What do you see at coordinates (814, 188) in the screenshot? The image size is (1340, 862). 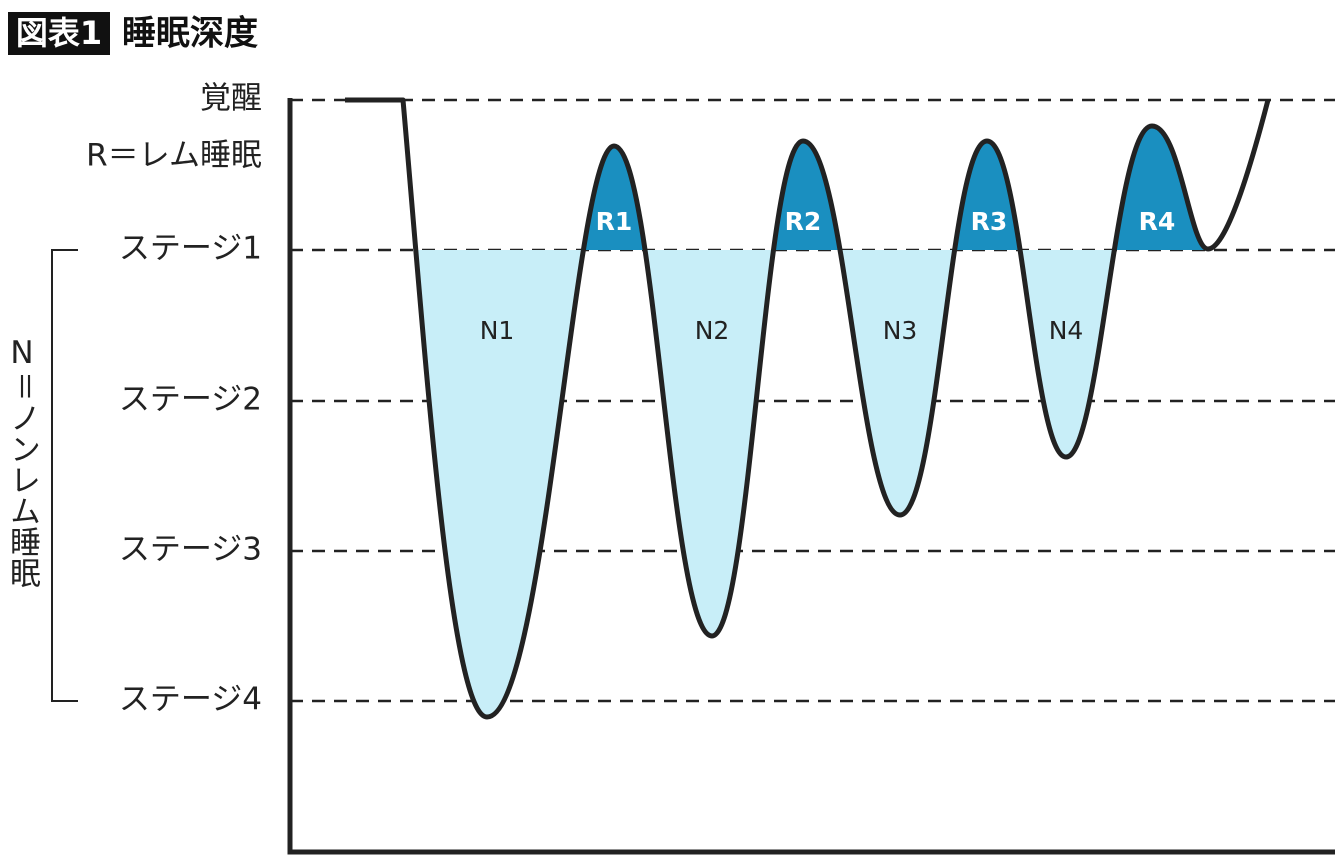 I see `rem-fill` at bounding box center [814, 188].